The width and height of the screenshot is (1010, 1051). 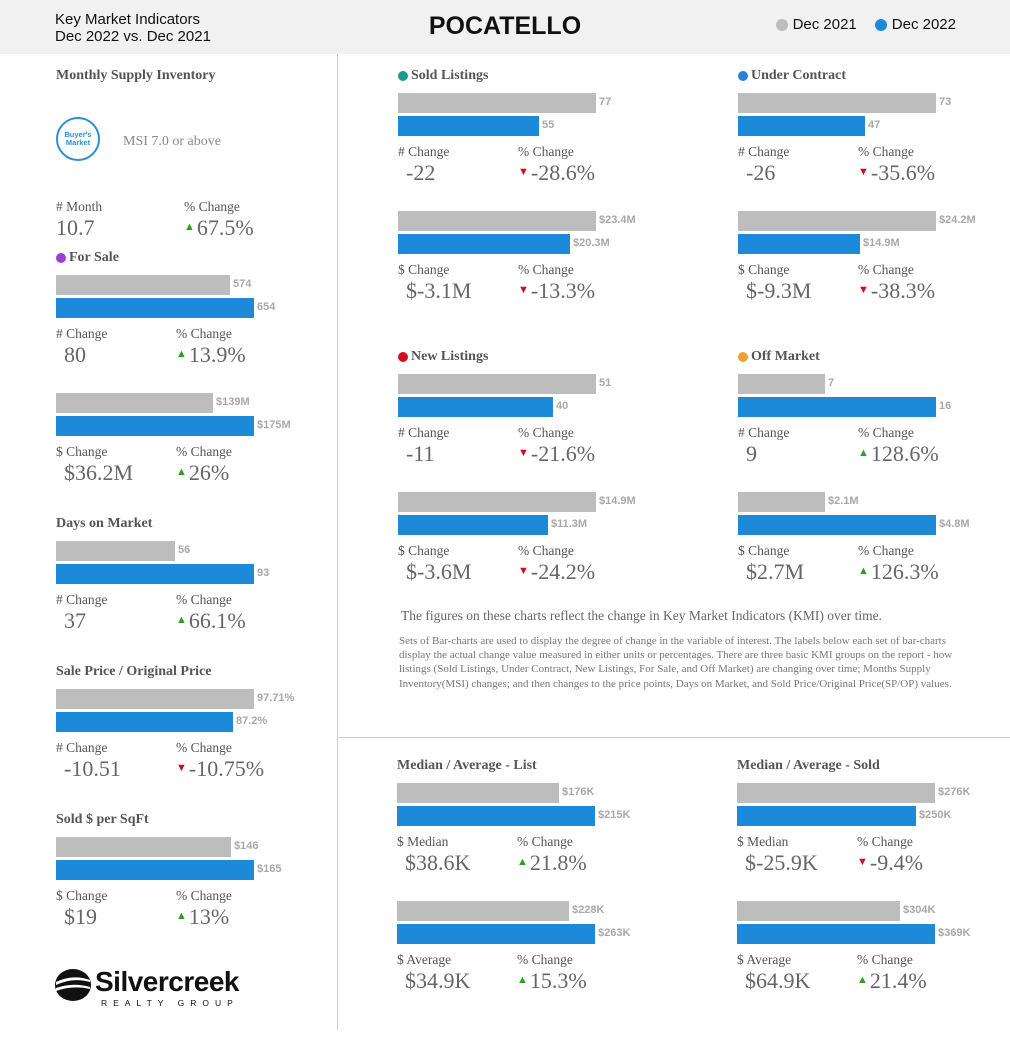 What do you see at coordinates (450, 356) in the screenshot?
I see `new-listings-count-title-text: New Listings` at bounding box center [450, 356].